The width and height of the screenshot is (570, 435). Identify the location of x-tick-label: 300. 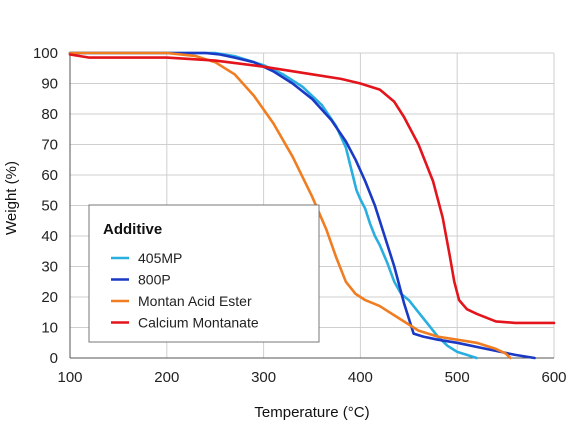
(263, 377).